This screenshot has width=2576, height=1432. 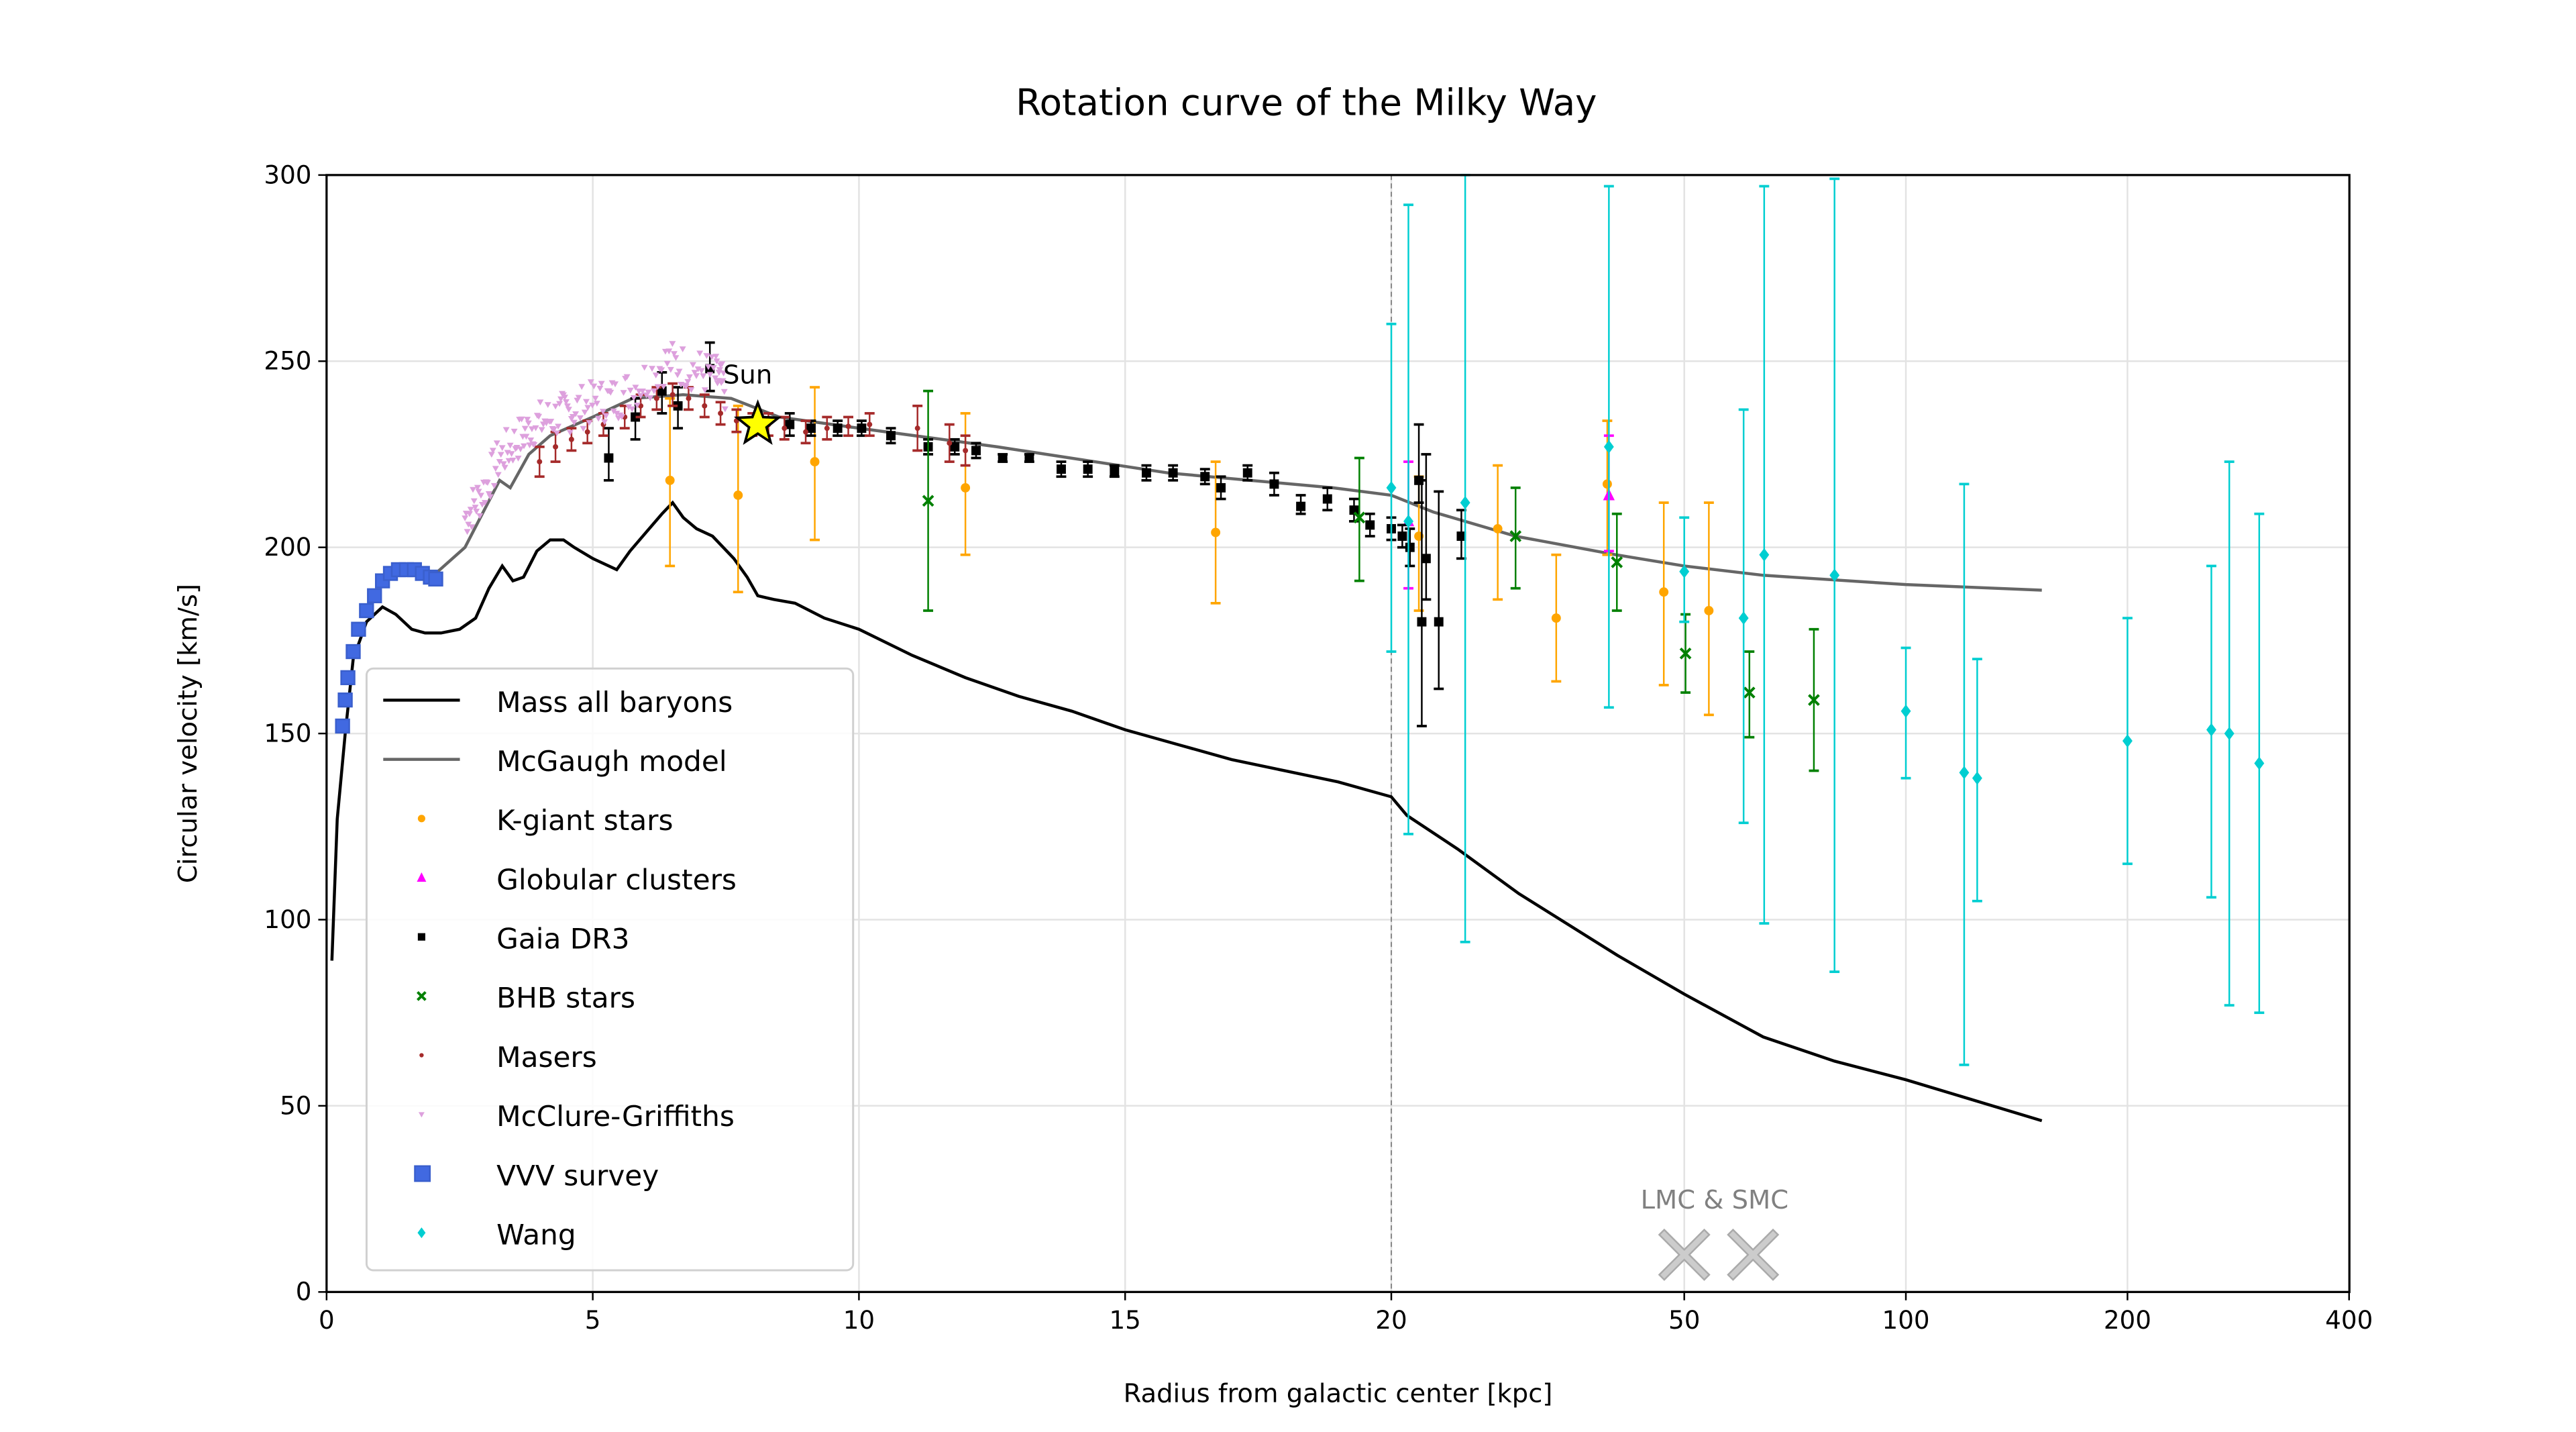 I want to click on y-axis-label: Circular velocity [km/s], so click(x=188, y=733).